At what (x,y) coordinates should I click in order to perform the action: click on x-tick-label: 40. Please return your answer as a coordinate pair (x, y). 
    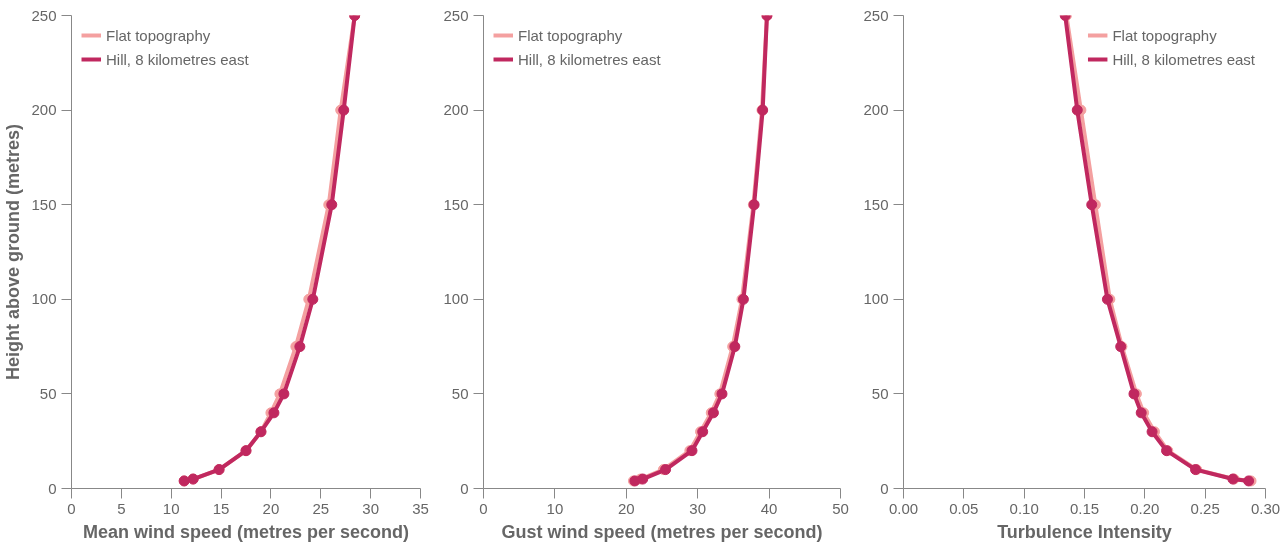
    Looking at the image, I should click on (769, 508).